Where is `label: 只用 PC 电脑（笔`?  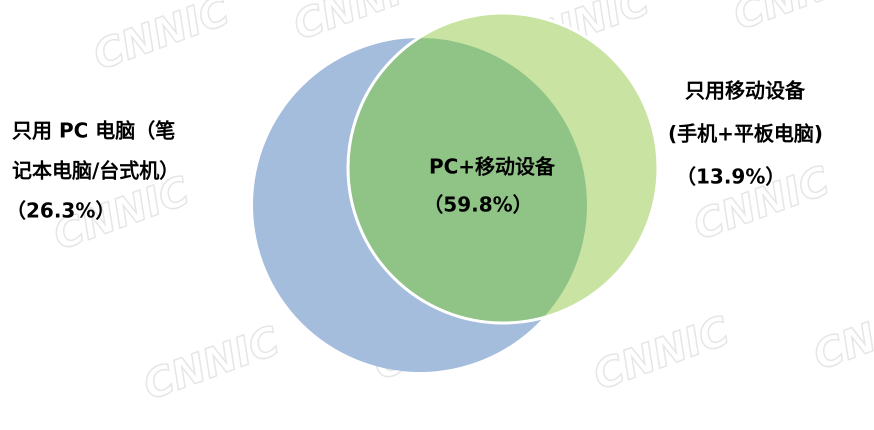
label: 只用 PC 电脑（笔 is located at coordinates (93, 131).